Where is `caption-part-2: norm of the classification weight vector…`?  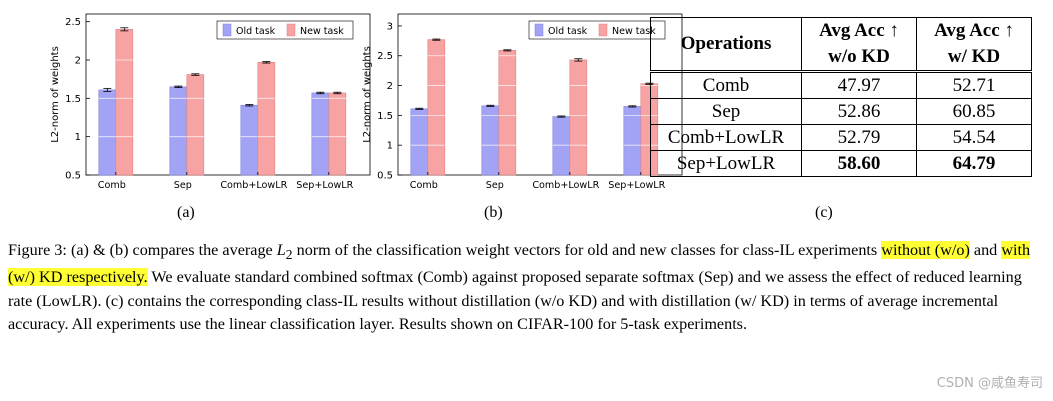 caption-part-2: norm of the classification weight vector… is located at coordinates (587, 250).